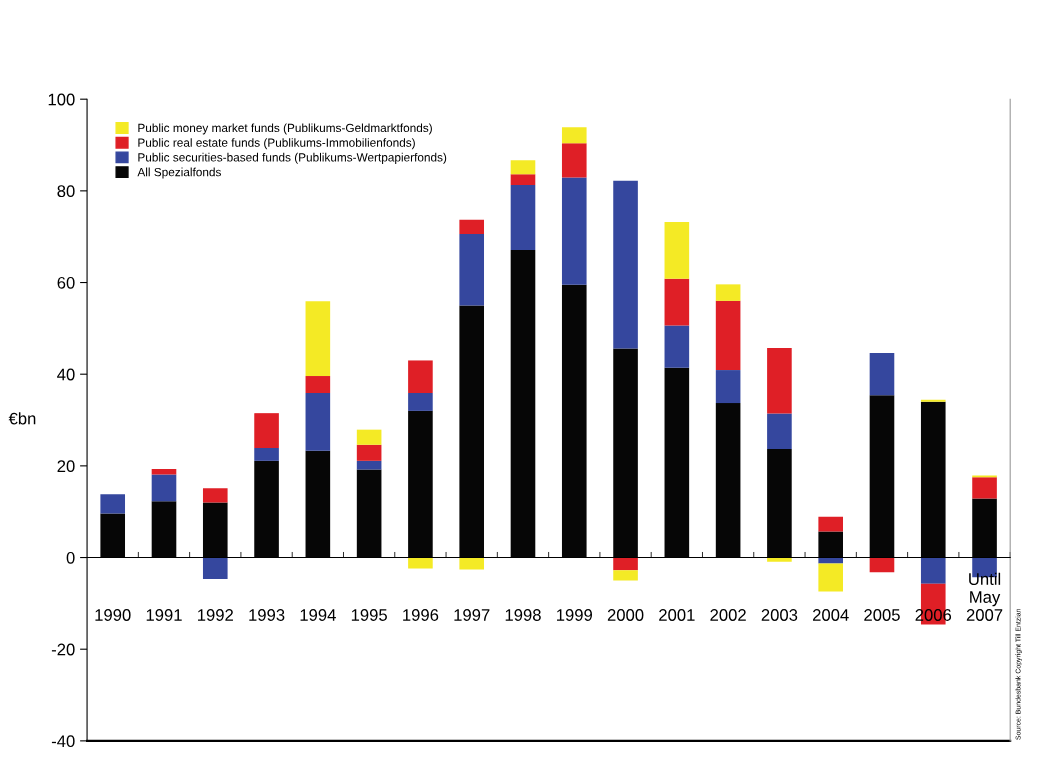 This screenshot has height=763, width=1049. Describe the element at coordinates (267, 615) in the screenshot. I see `x-tick-label: 1993` at that location.